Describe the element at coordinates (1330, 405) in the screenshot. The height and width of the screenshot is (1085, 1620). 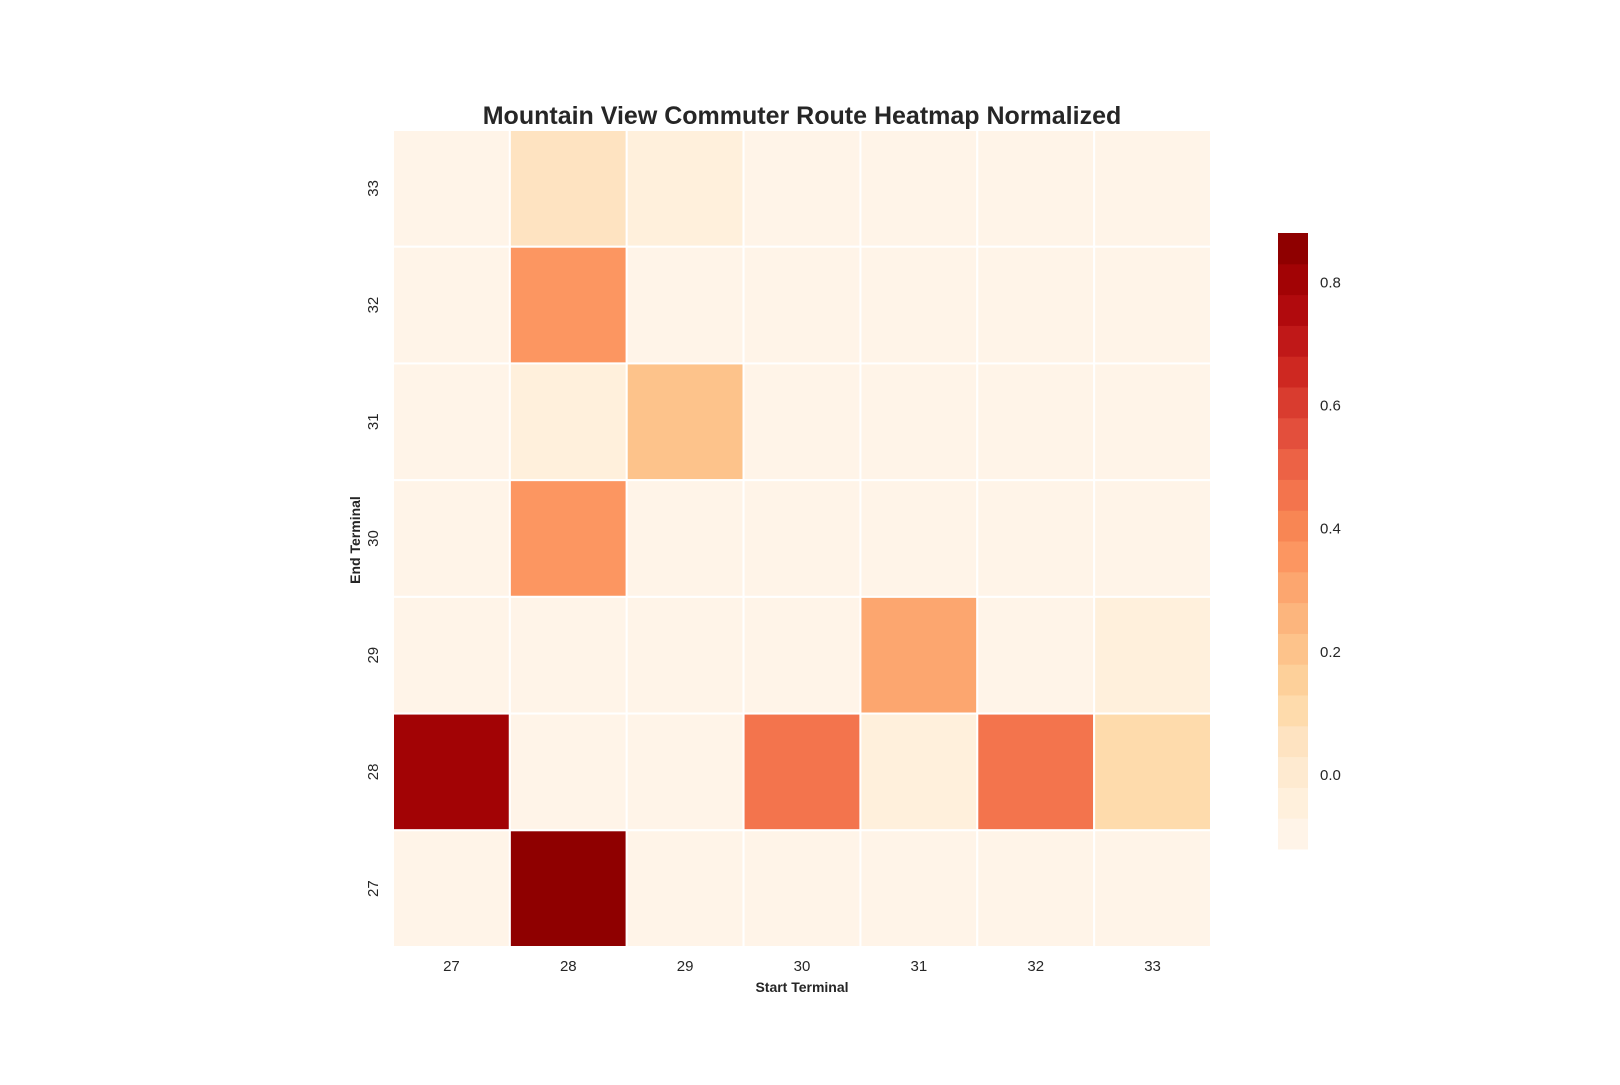
I see `colorbar-tick-label: 0.6` at that location.